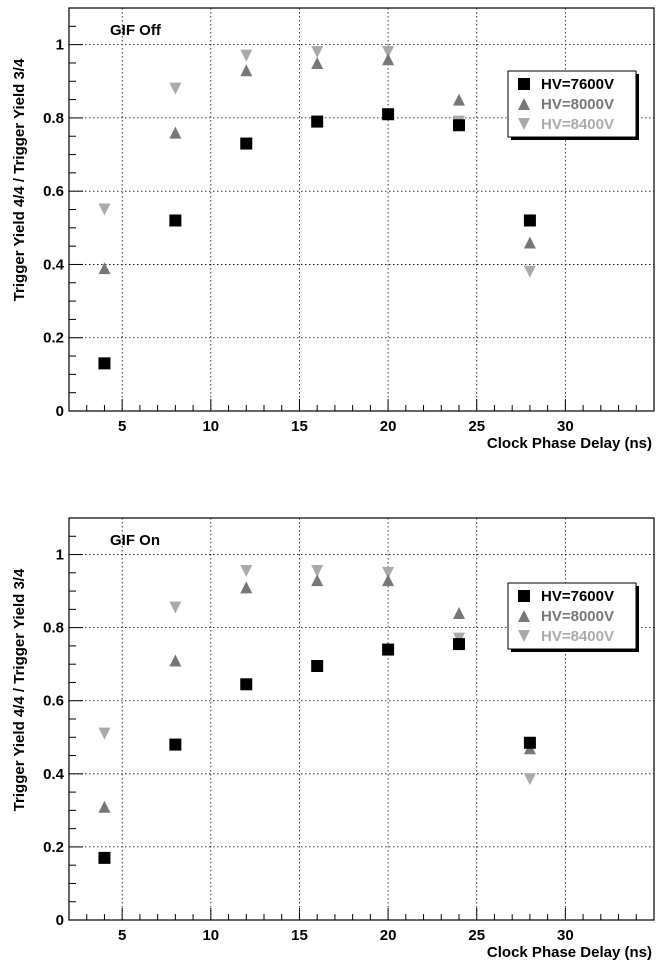 The width and height of the screenshot is (660, 964). What do you see at coordinates (135, 540) in the screenshot?
I see `panel-title: GIF On` at bounding box center [135, 540].